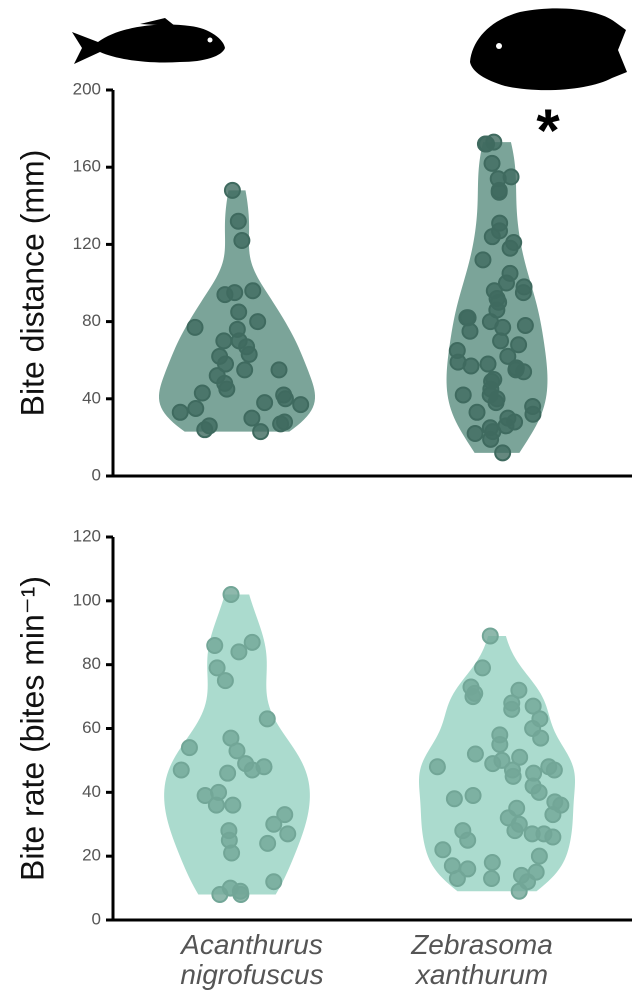 This screenshot has width=635, height=999. I want to click on y-tick-label: 160, so click(87, 166).